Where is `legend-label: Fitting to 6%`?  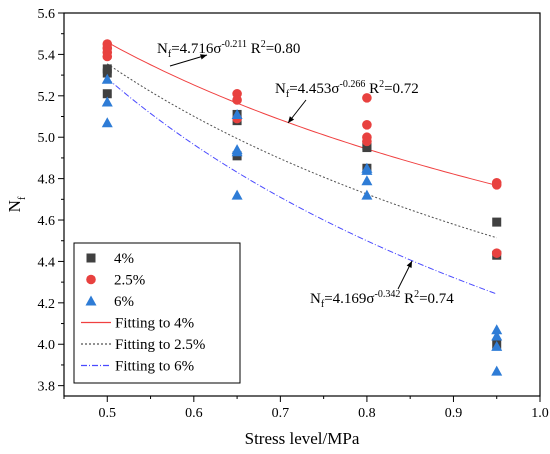
legend-label: Fitting to 6% is located at coordinates (154, 367).